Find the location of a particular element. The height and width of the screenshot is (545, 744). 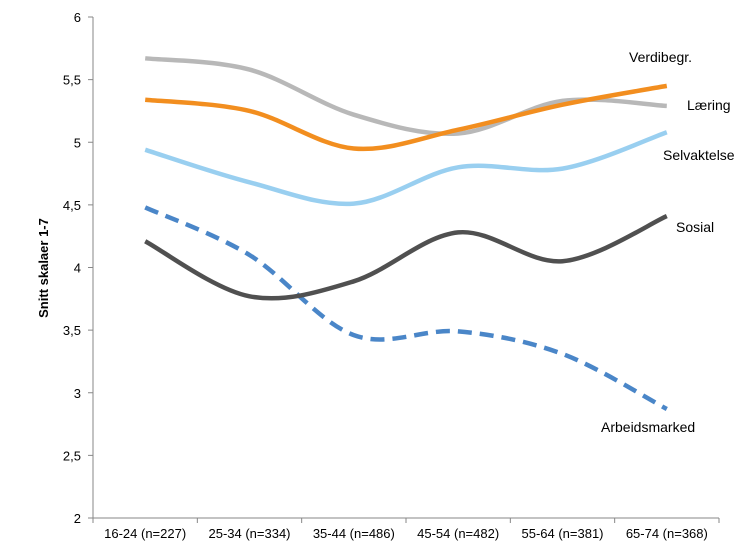

series-line-sosial is located at coordinates (406, 257).